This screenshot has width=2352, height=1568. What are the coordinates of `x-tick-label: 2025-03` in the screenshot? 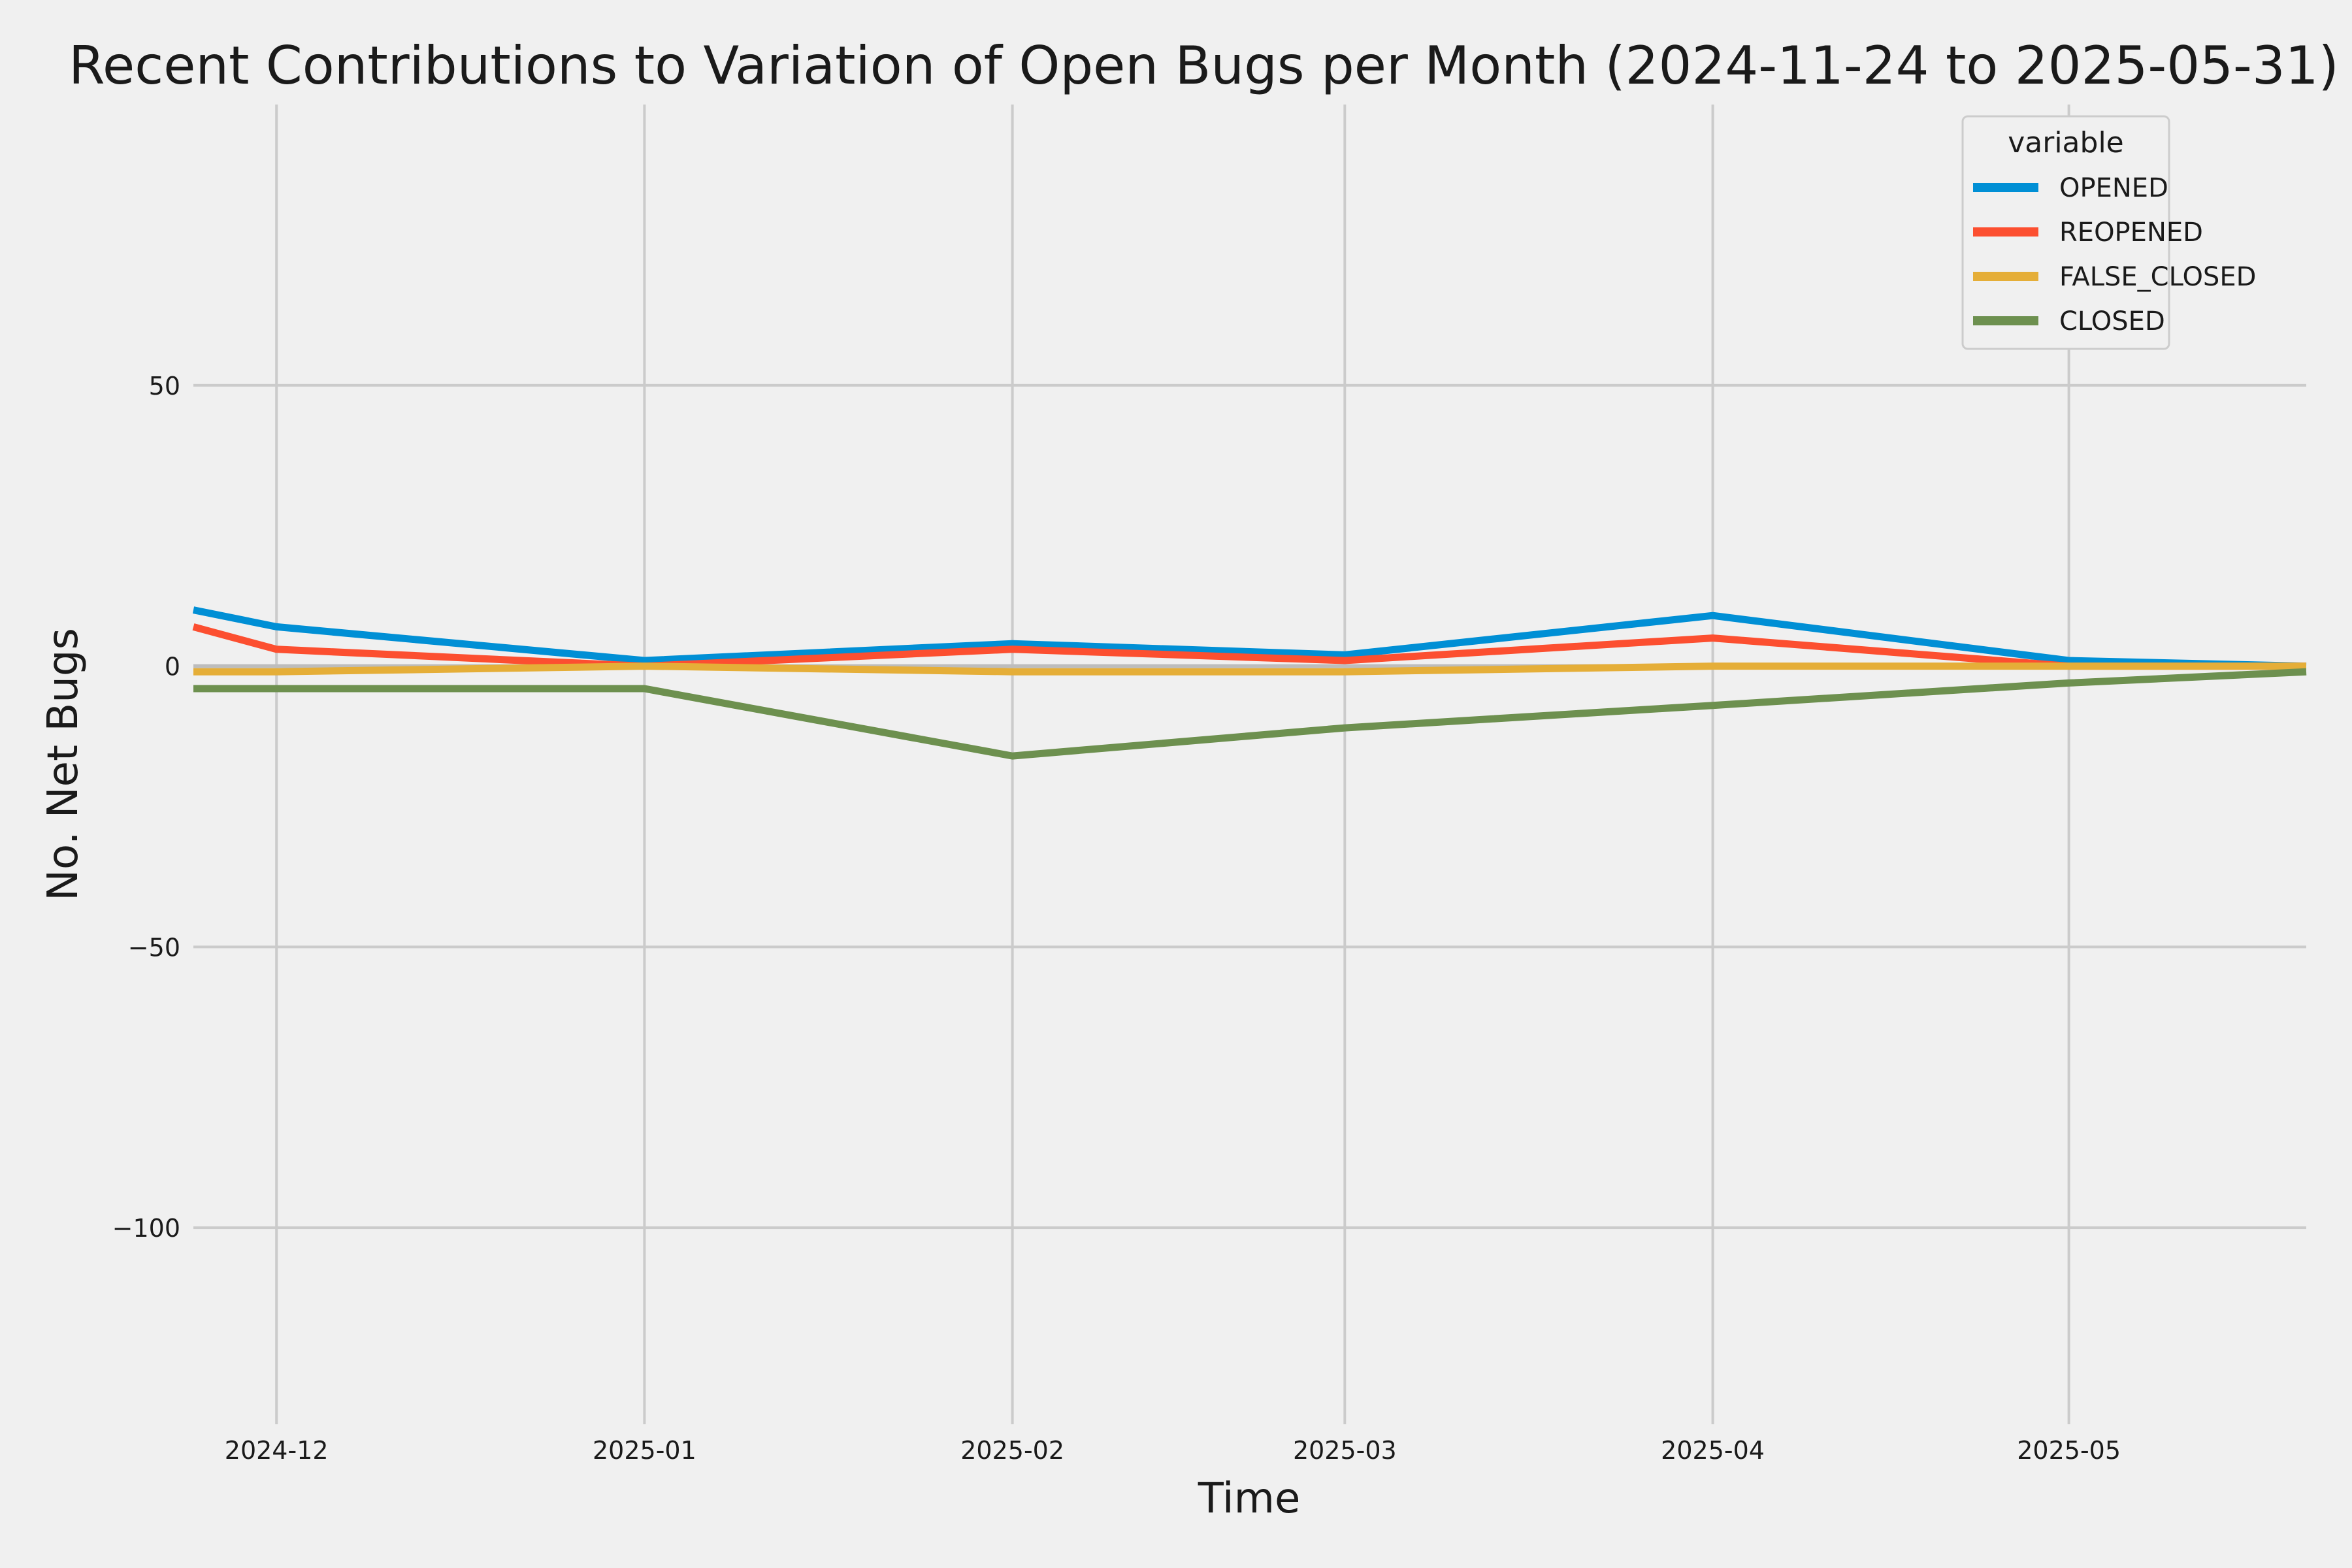 It's located at (1345, 1450).